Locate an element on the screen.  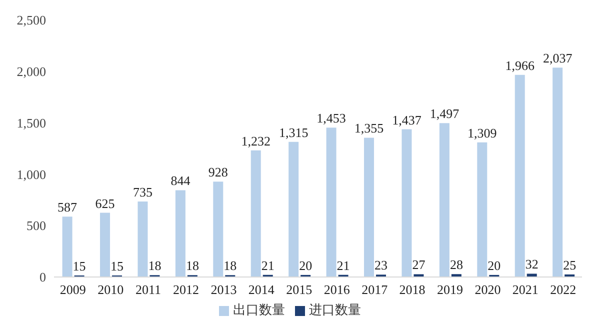
data-label: 587 is located at coordinates (68, 207).